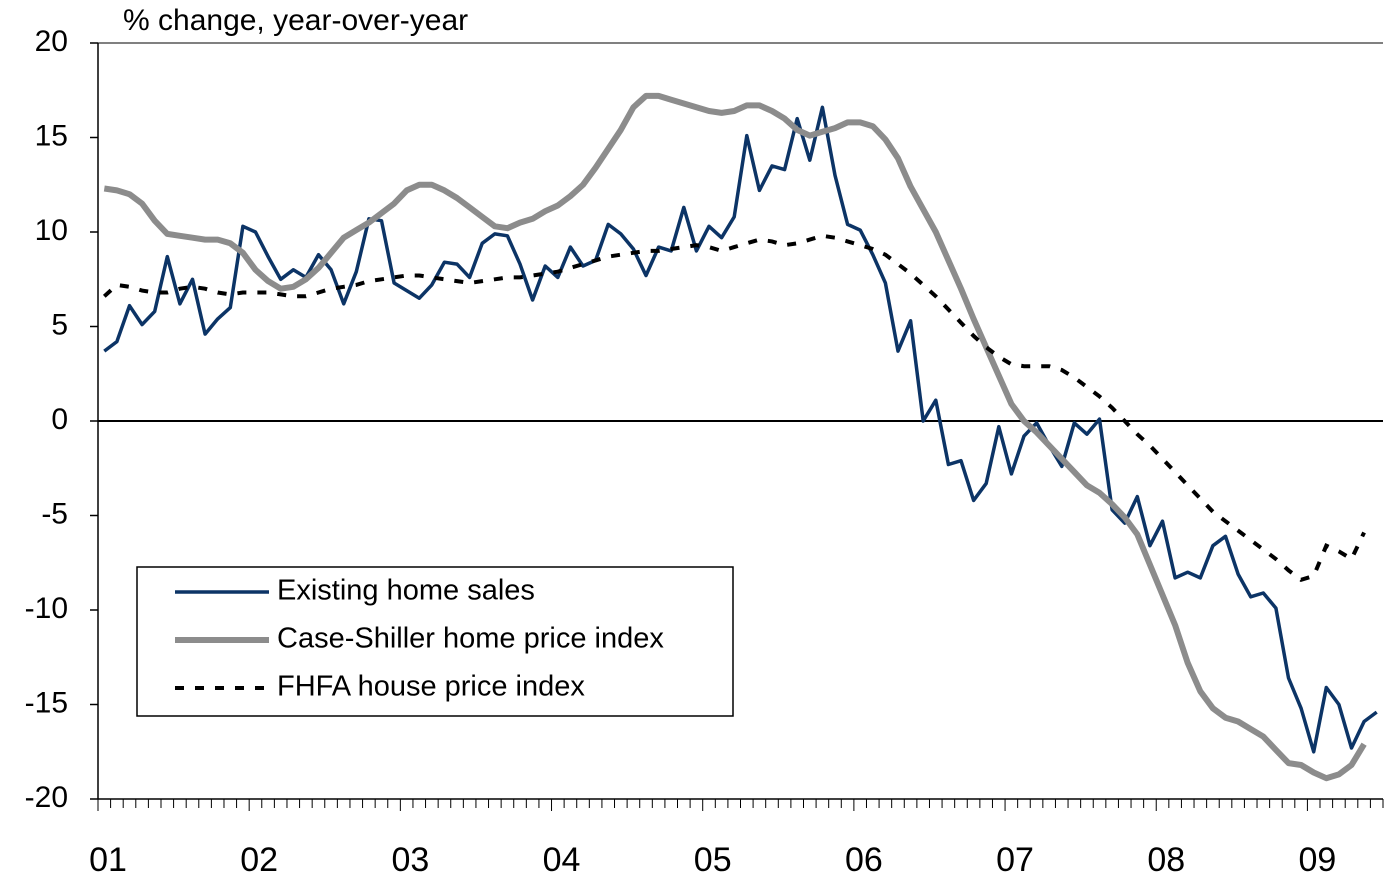 This screenshot has width=1385, height=882. What do you see at coordinates (410, 860) in the screenshot?
I see `x-tick-label: 03` at bounding box center [410, 860].